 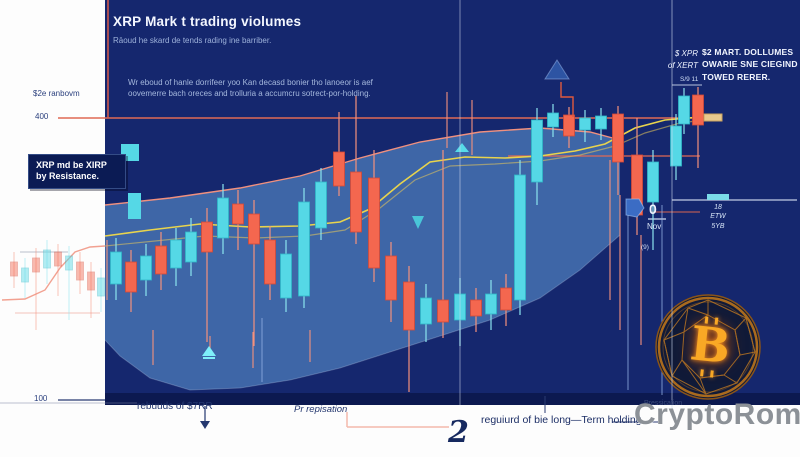 I want to click on cyan-flag-bar, so click(x=718, y=197).